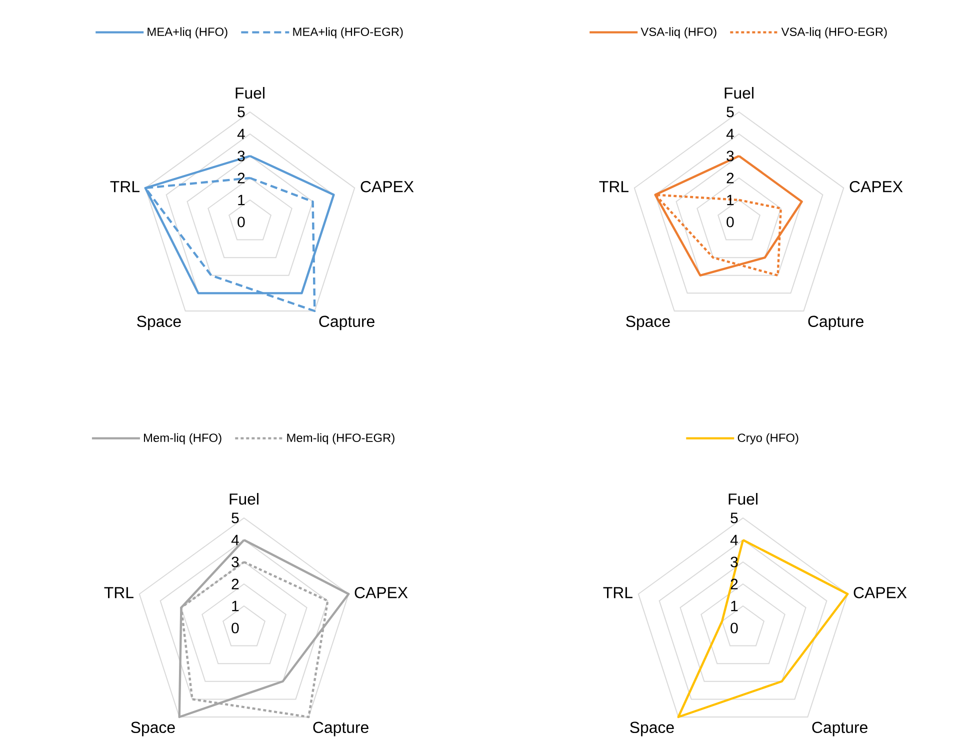 The image size is (975, 756). What do you see at coordinates (340, 438) in the screenshot?
I see `legend-label: Mem-liq (HFO-EGR)` at bounding box center [340, 438].